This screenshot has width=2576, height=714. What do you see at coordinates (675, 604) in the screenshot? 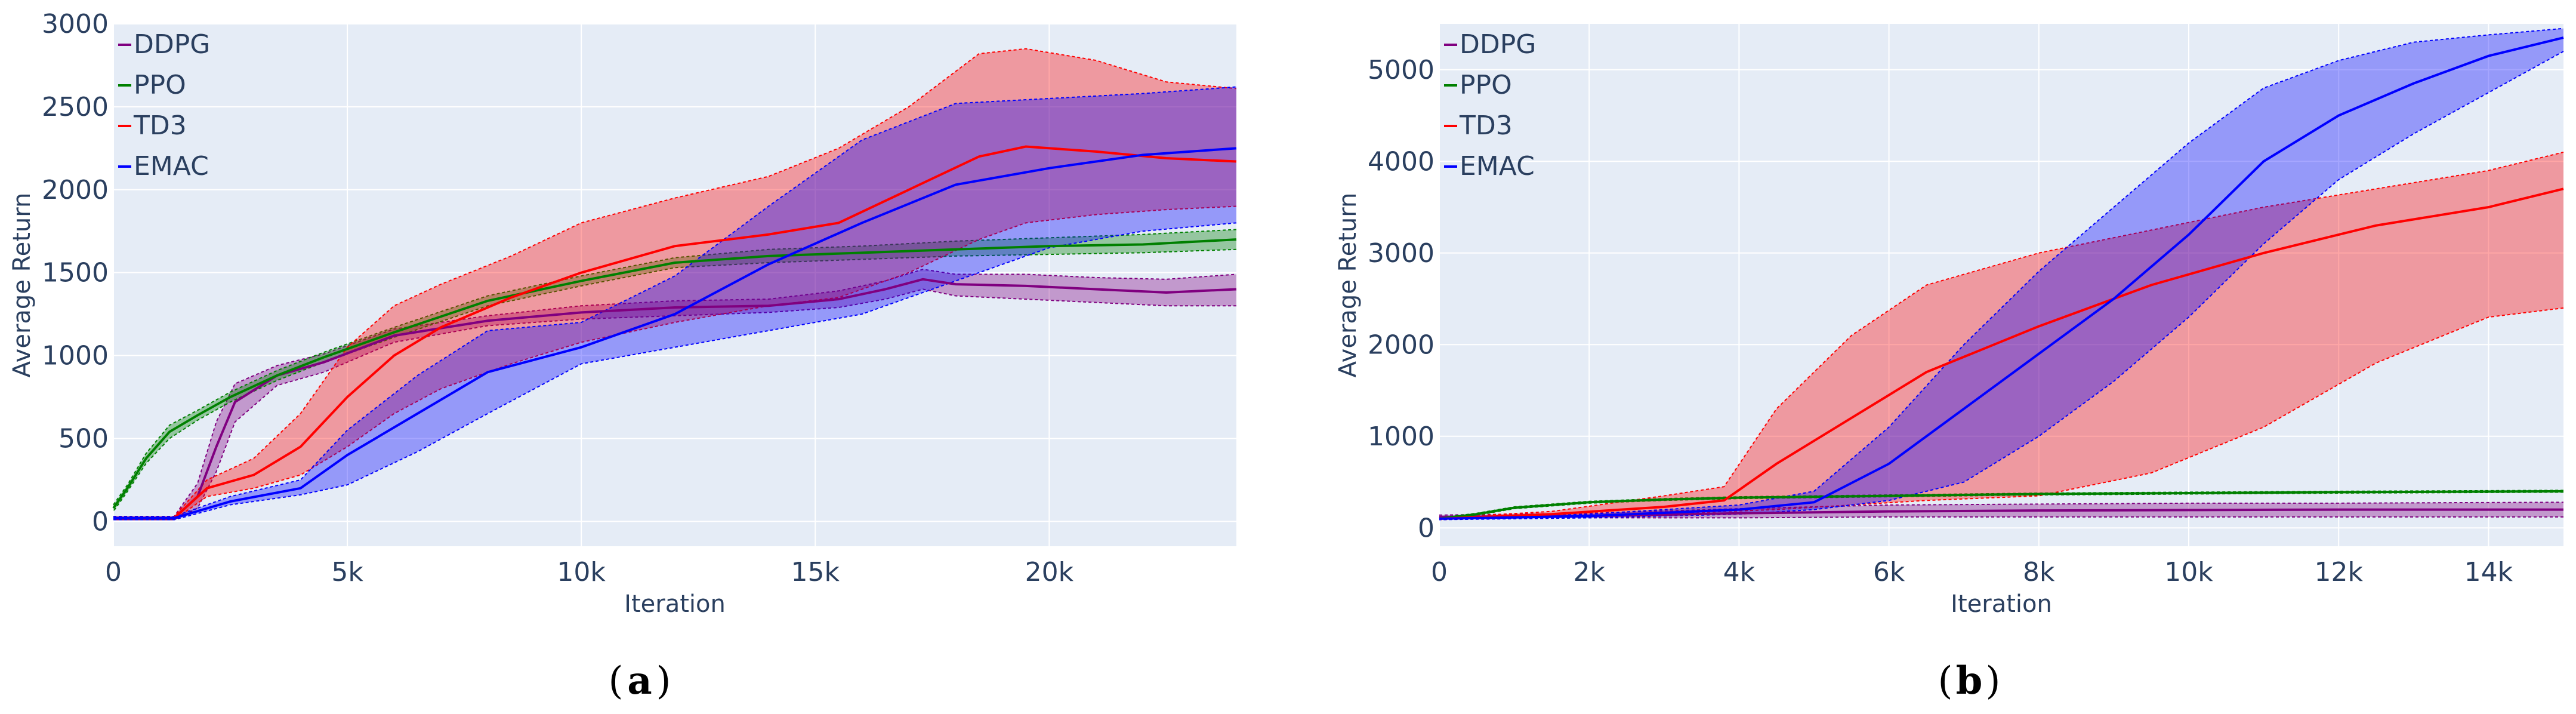
I see `x-axis-label-a: Iteration` at bounding box center [675, 604].